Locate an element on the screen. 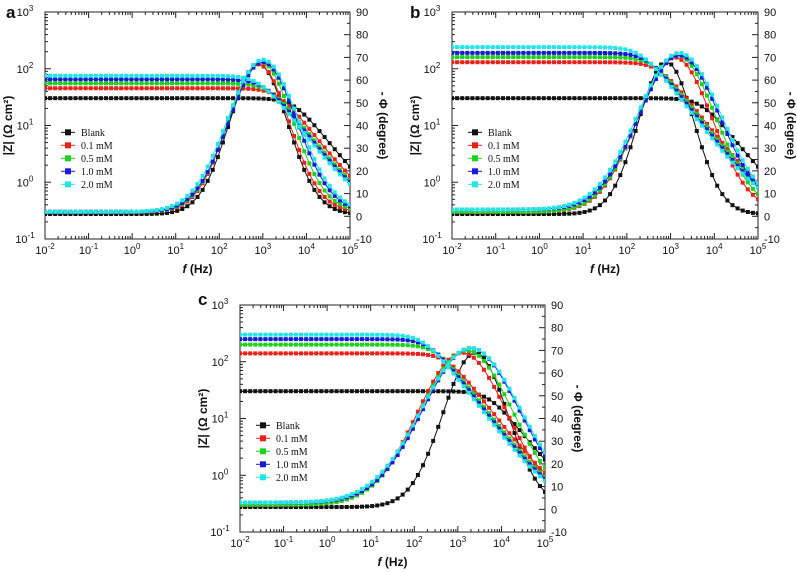 This screenshot has height=572, width=797. x-tick-label: 10-2 is located at coordinates (240, 542).